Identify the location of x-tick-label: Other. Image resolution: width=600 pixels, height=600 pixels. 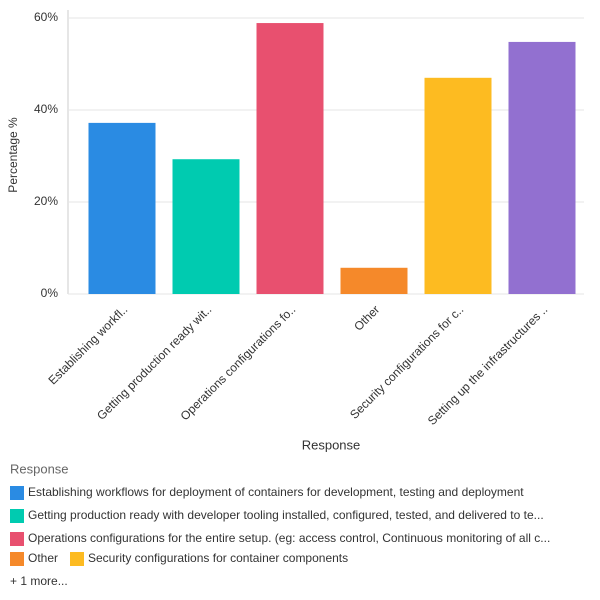
(366, 317).